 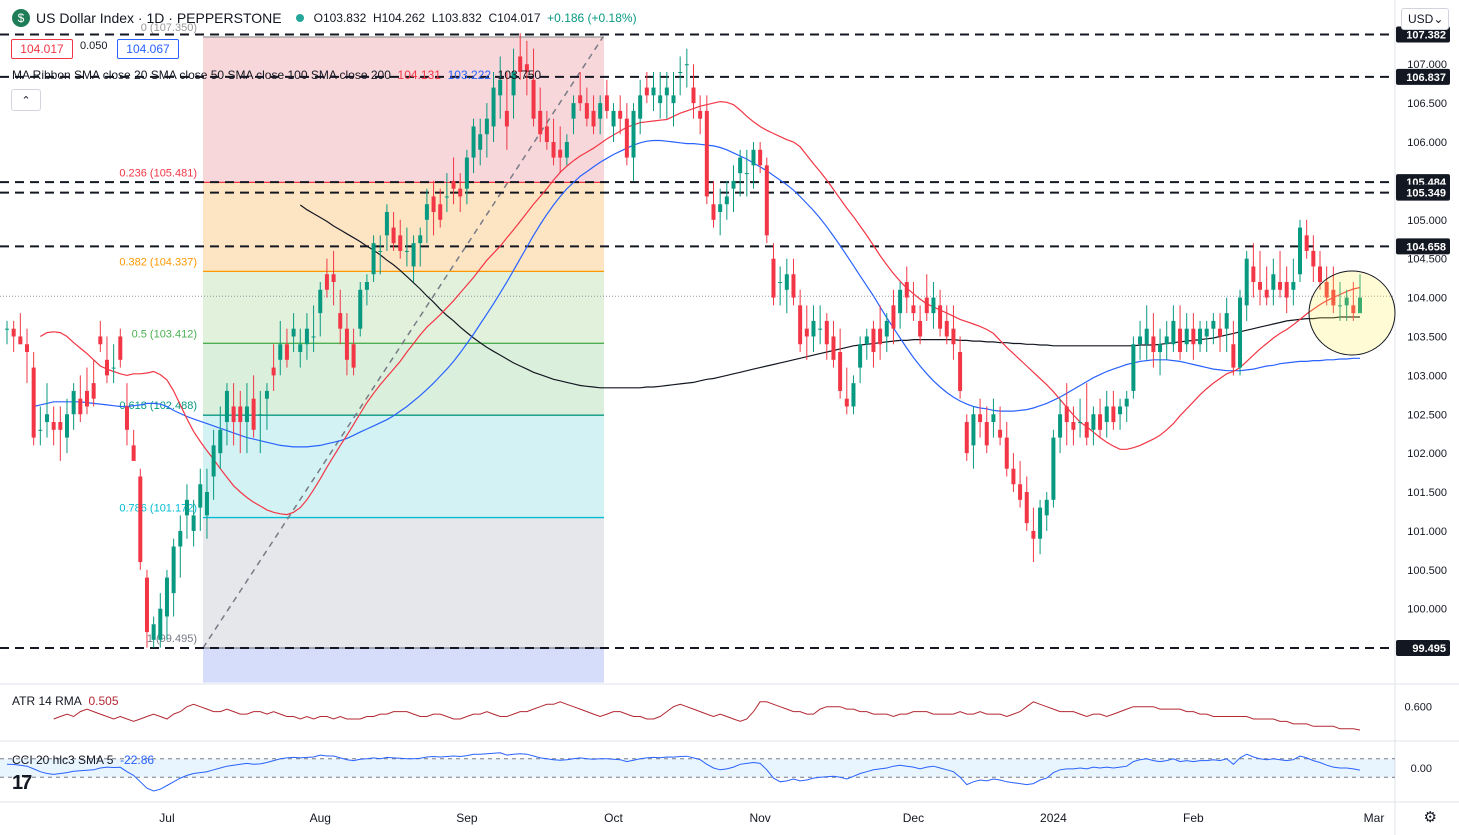 I want to click on open-value: O103.832, so click(x=340, y=18).